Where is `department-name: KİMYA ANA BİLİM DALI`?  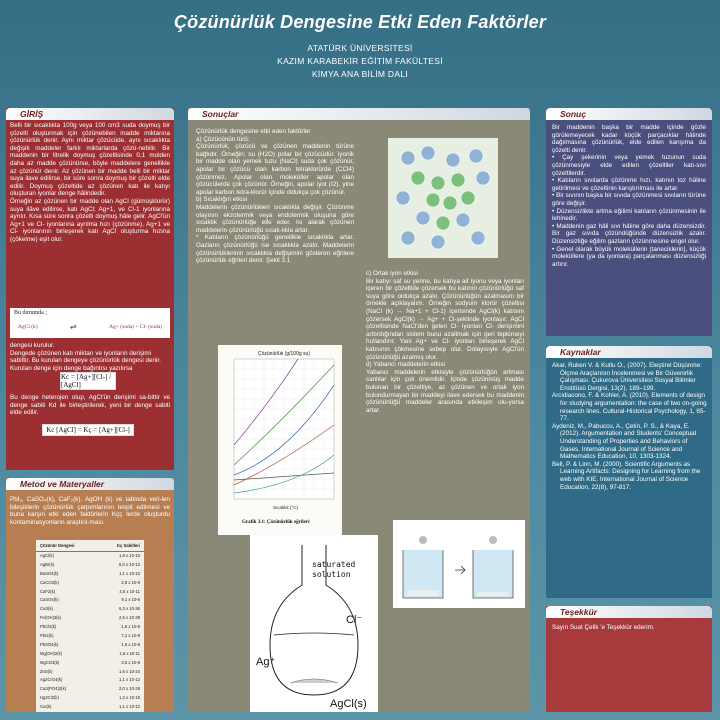 department-name: KİMYA ANA BİLİM DALI is located at coordinates (360, 74).